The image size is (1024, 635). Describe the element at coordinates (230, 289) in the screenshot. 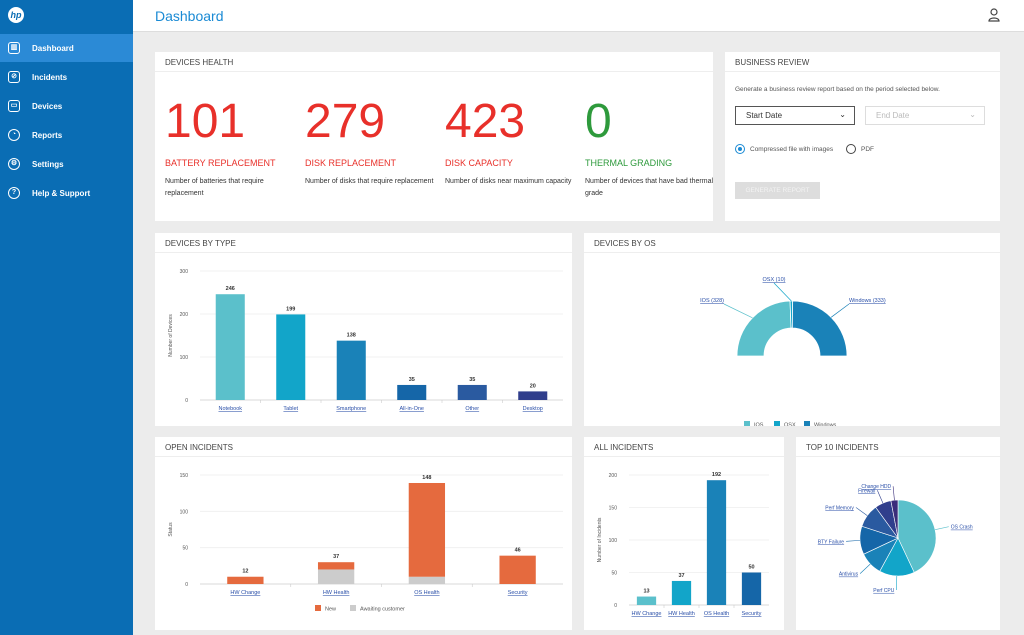

I see `data-label: 246` at that location.